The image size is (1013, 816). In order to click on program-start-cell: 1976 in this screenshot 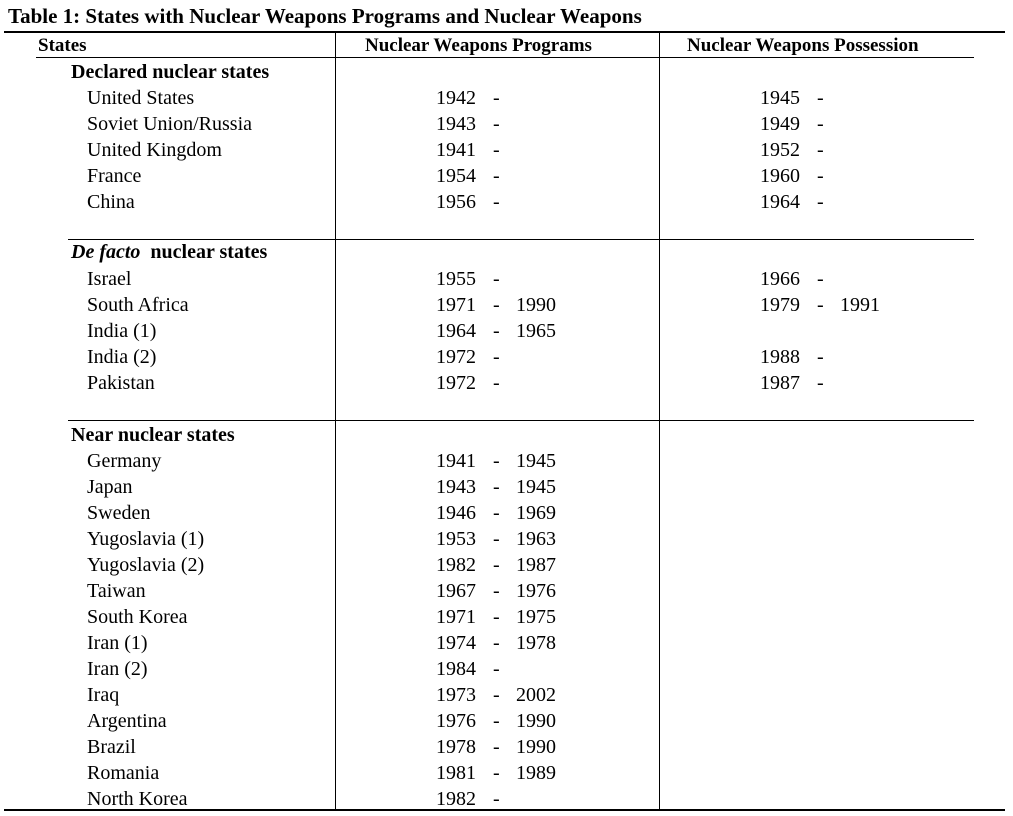, I will do `click(456, 721)`.